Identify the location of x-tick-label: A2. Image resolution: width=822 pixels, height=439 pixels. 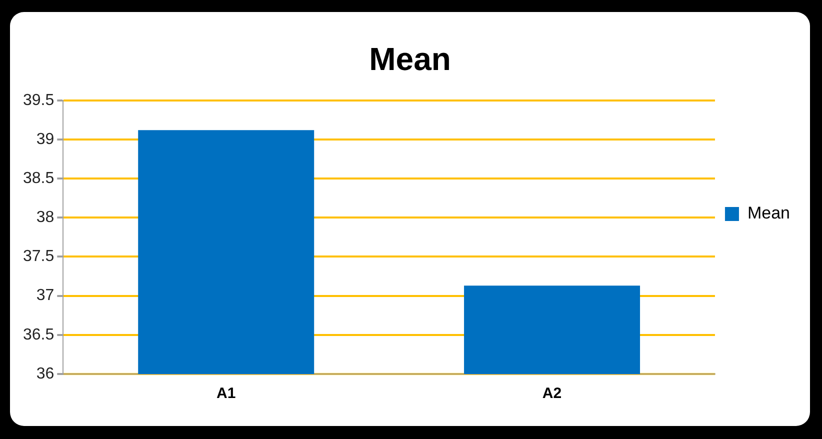
(552, 393).